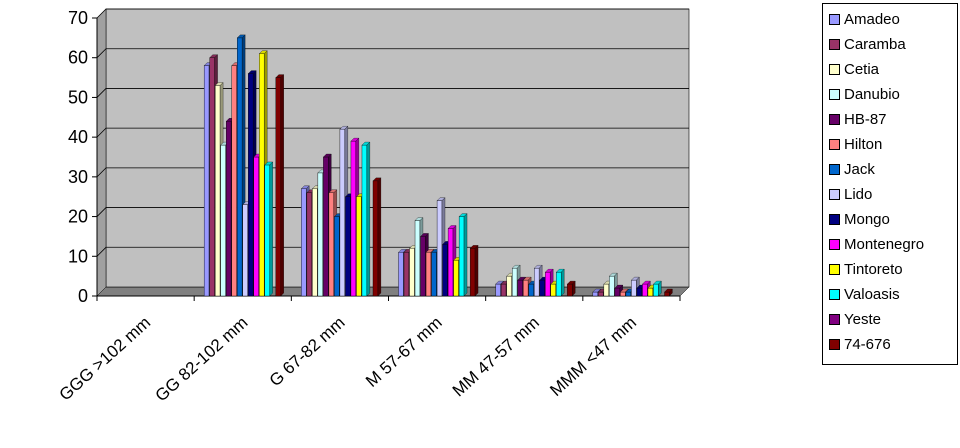 The height and width of the screenshot is (448, 960). I want to click on legend-item: 74-676, so click(860, 344).